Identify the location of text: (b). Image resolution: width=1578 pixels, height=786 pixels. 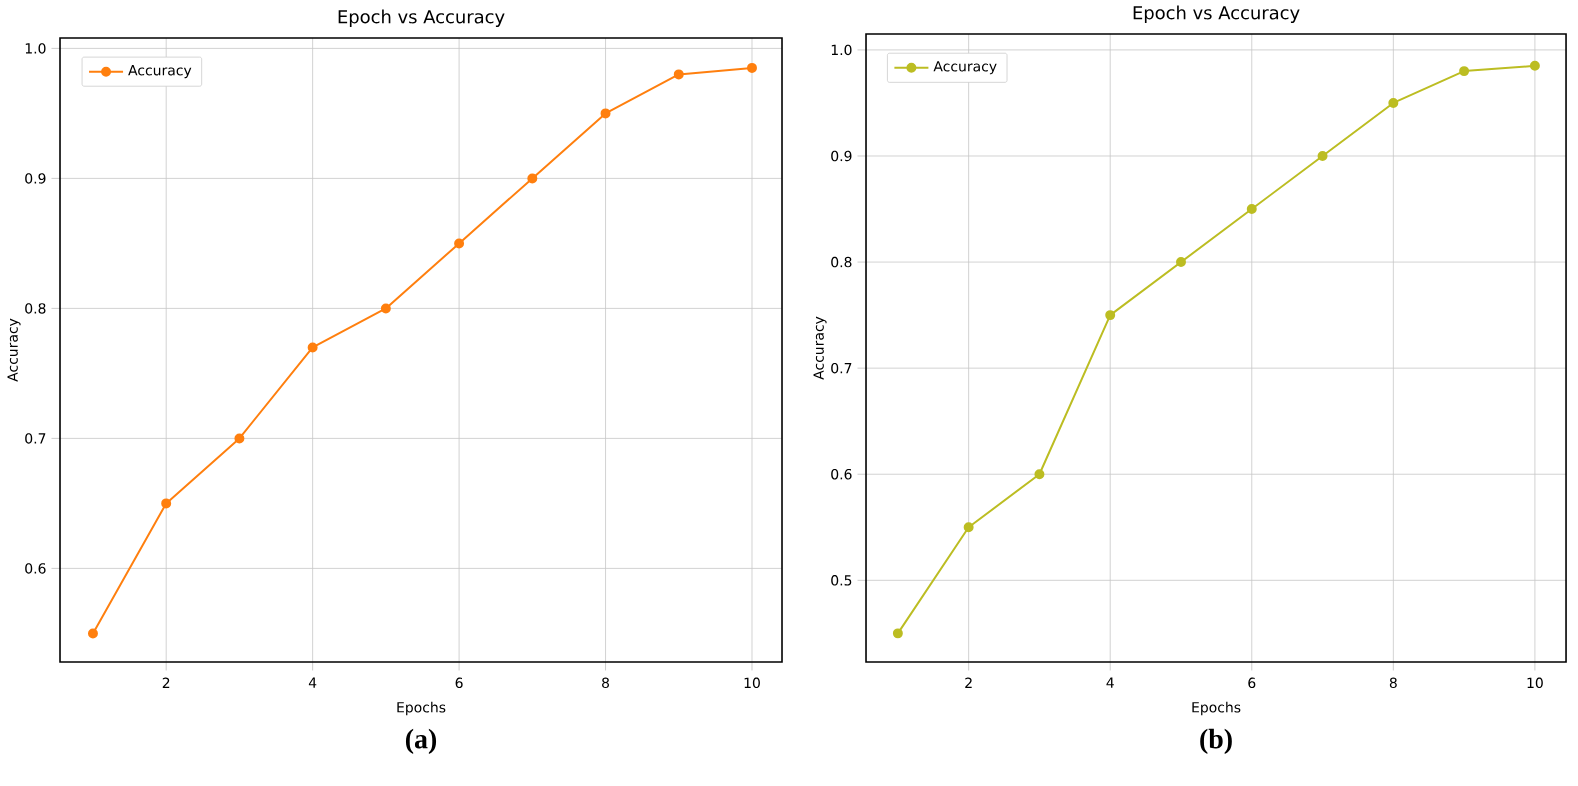
(1216, 741).